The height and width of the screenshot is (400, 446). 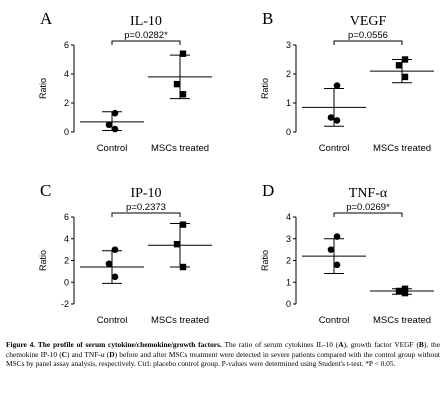 What do you see at coordinates (341, 344) in the screenshot?
I see `caption-segment: A` at bounding box center [341, 344].